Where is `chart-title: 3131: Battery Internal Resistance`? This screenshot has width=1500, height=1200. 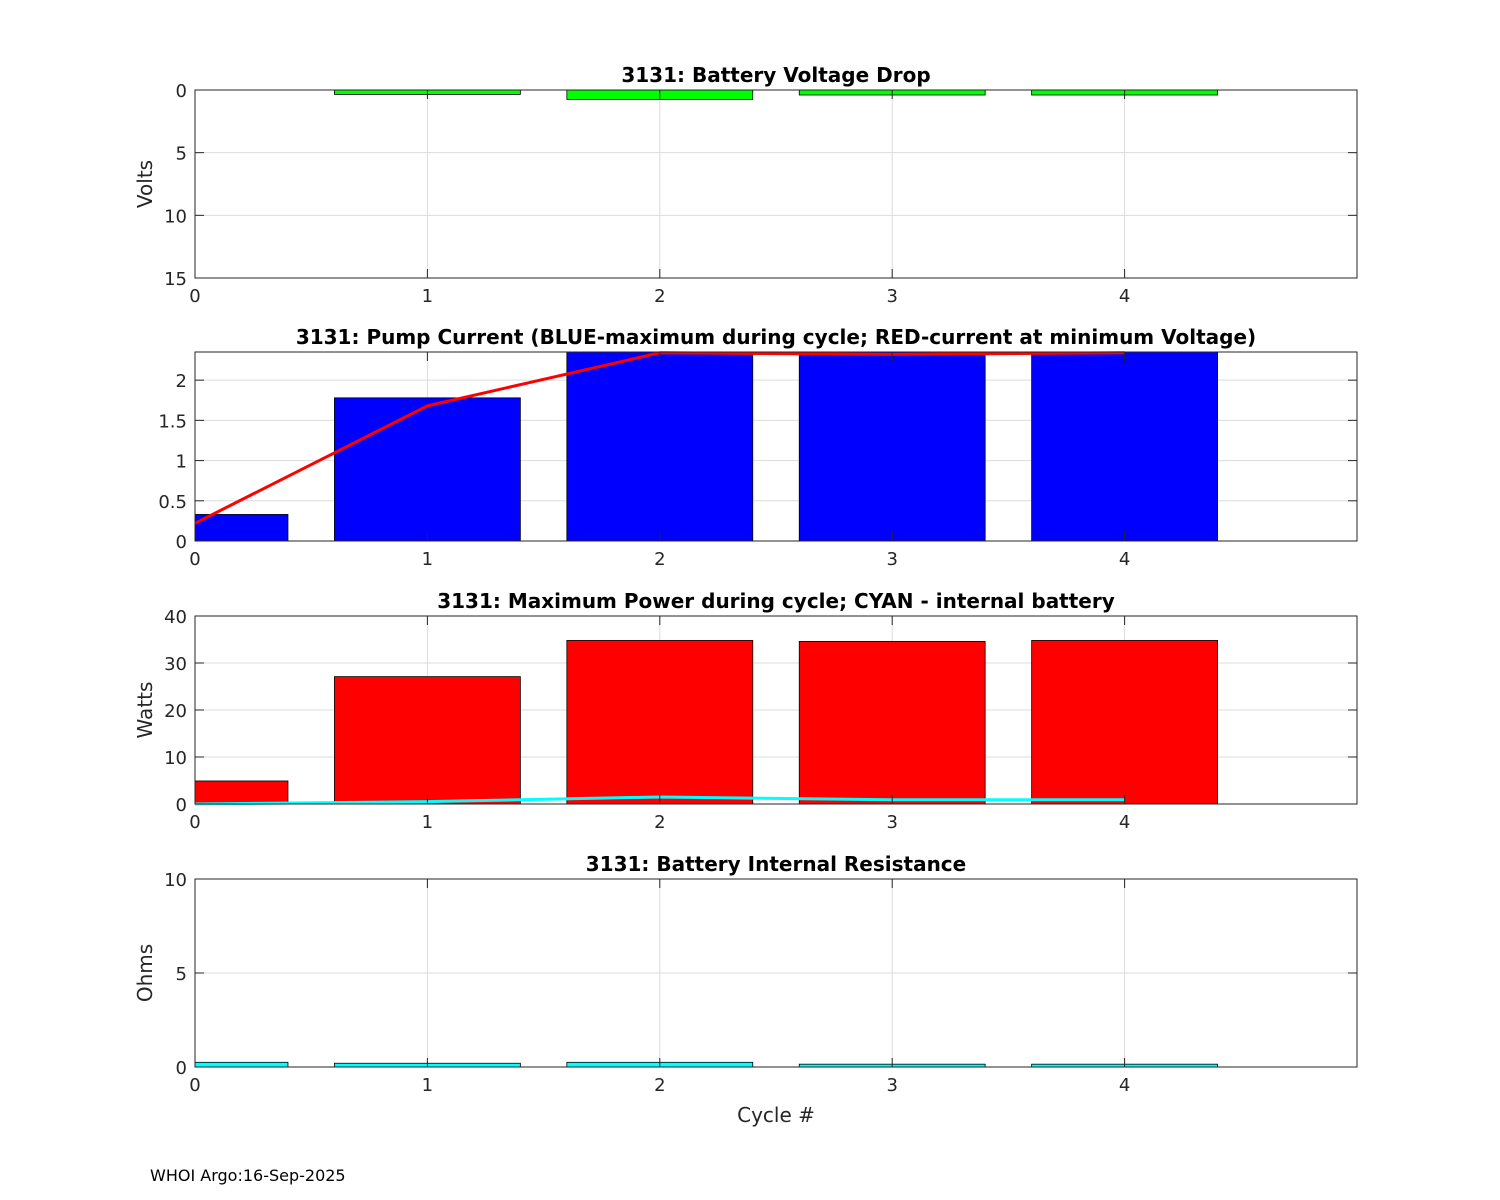 chart-title: 3131: Battery Internal Resistance is located at coordinates (776, 864).